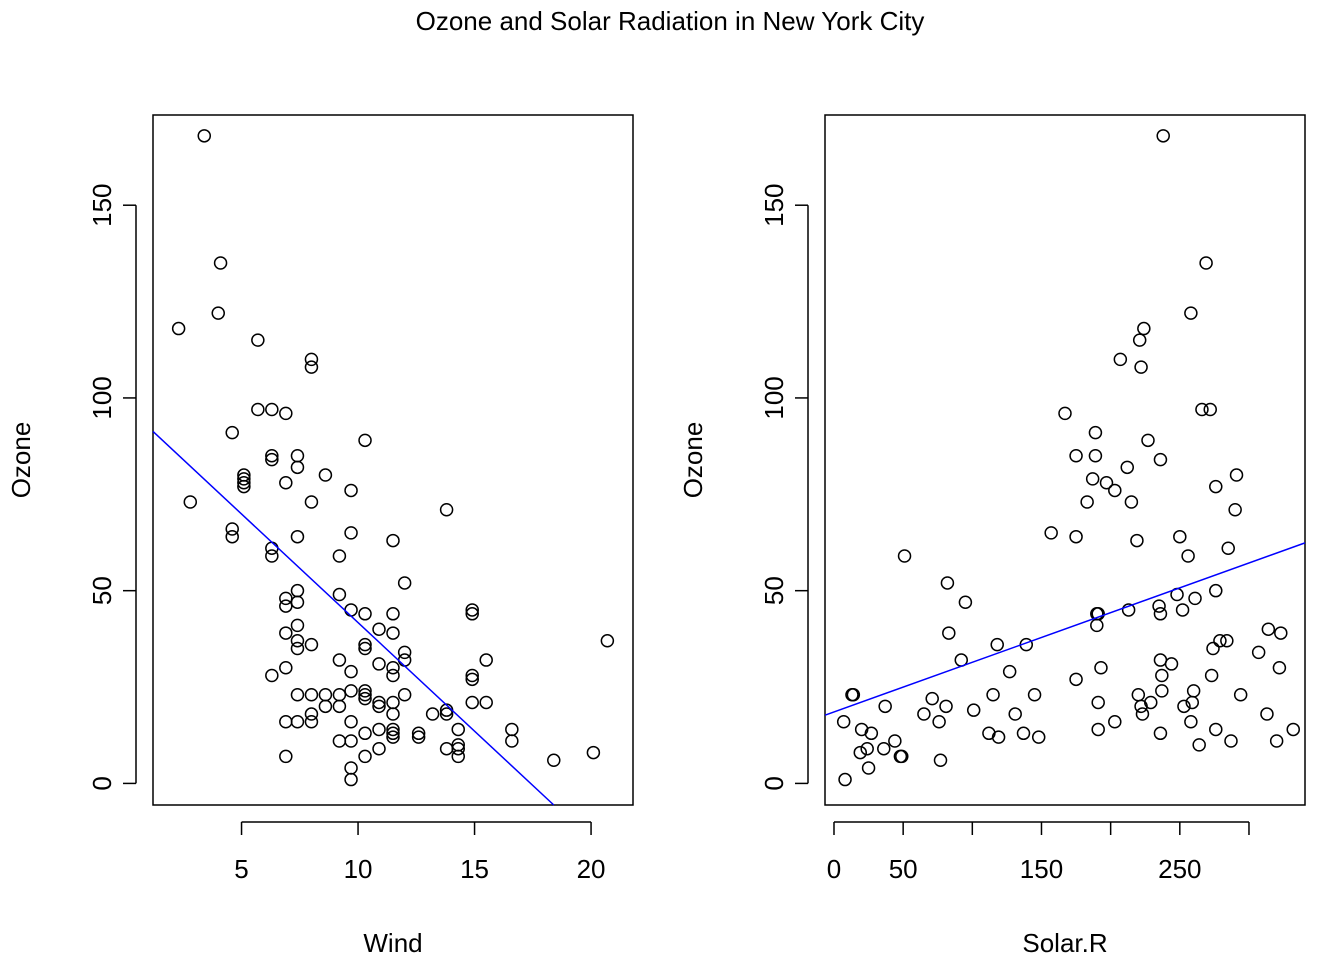 The height and width of the screenshot is (960, 1344). What do you see at coordinates (693, 460) in the screenshot?
I see `y-axis-label: Ozone` at bounding box center [693, 460].